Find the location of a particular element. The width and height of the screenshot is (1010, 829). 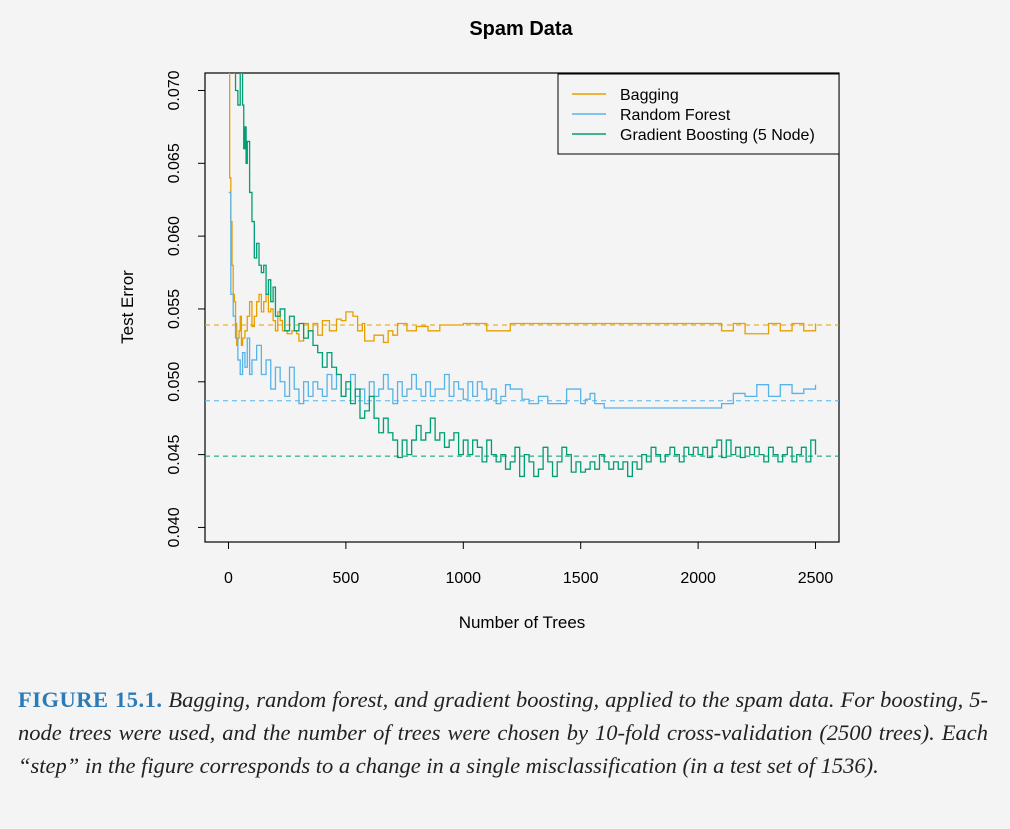

legend-label: Random Forest is located at coordinates (675, 115).